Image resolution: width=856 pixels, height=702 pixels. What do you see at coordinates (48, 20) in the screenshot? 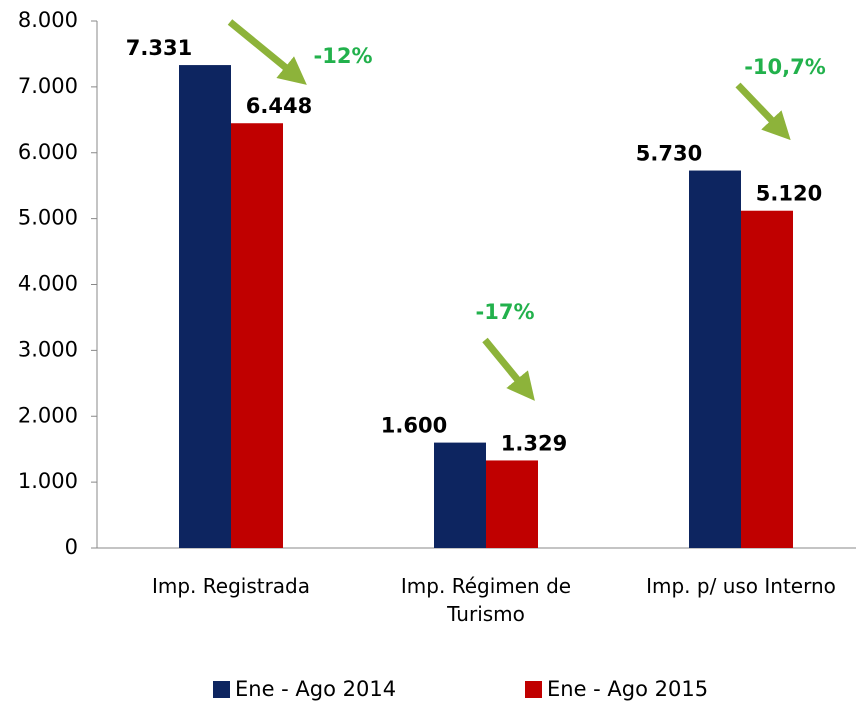
I see `y-tick-label: 8.000` at bounding box center [48, 20].